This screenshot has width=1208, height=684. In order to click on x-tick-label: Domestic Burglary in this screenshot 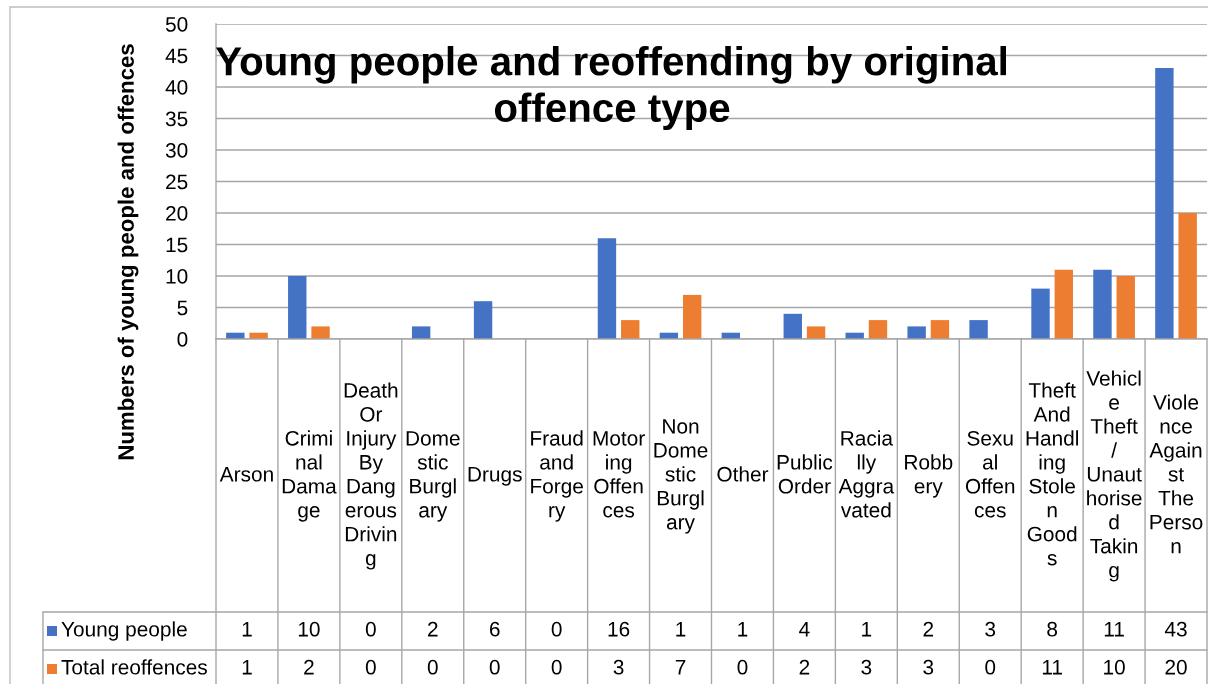, I will do `click(433, 476)`.